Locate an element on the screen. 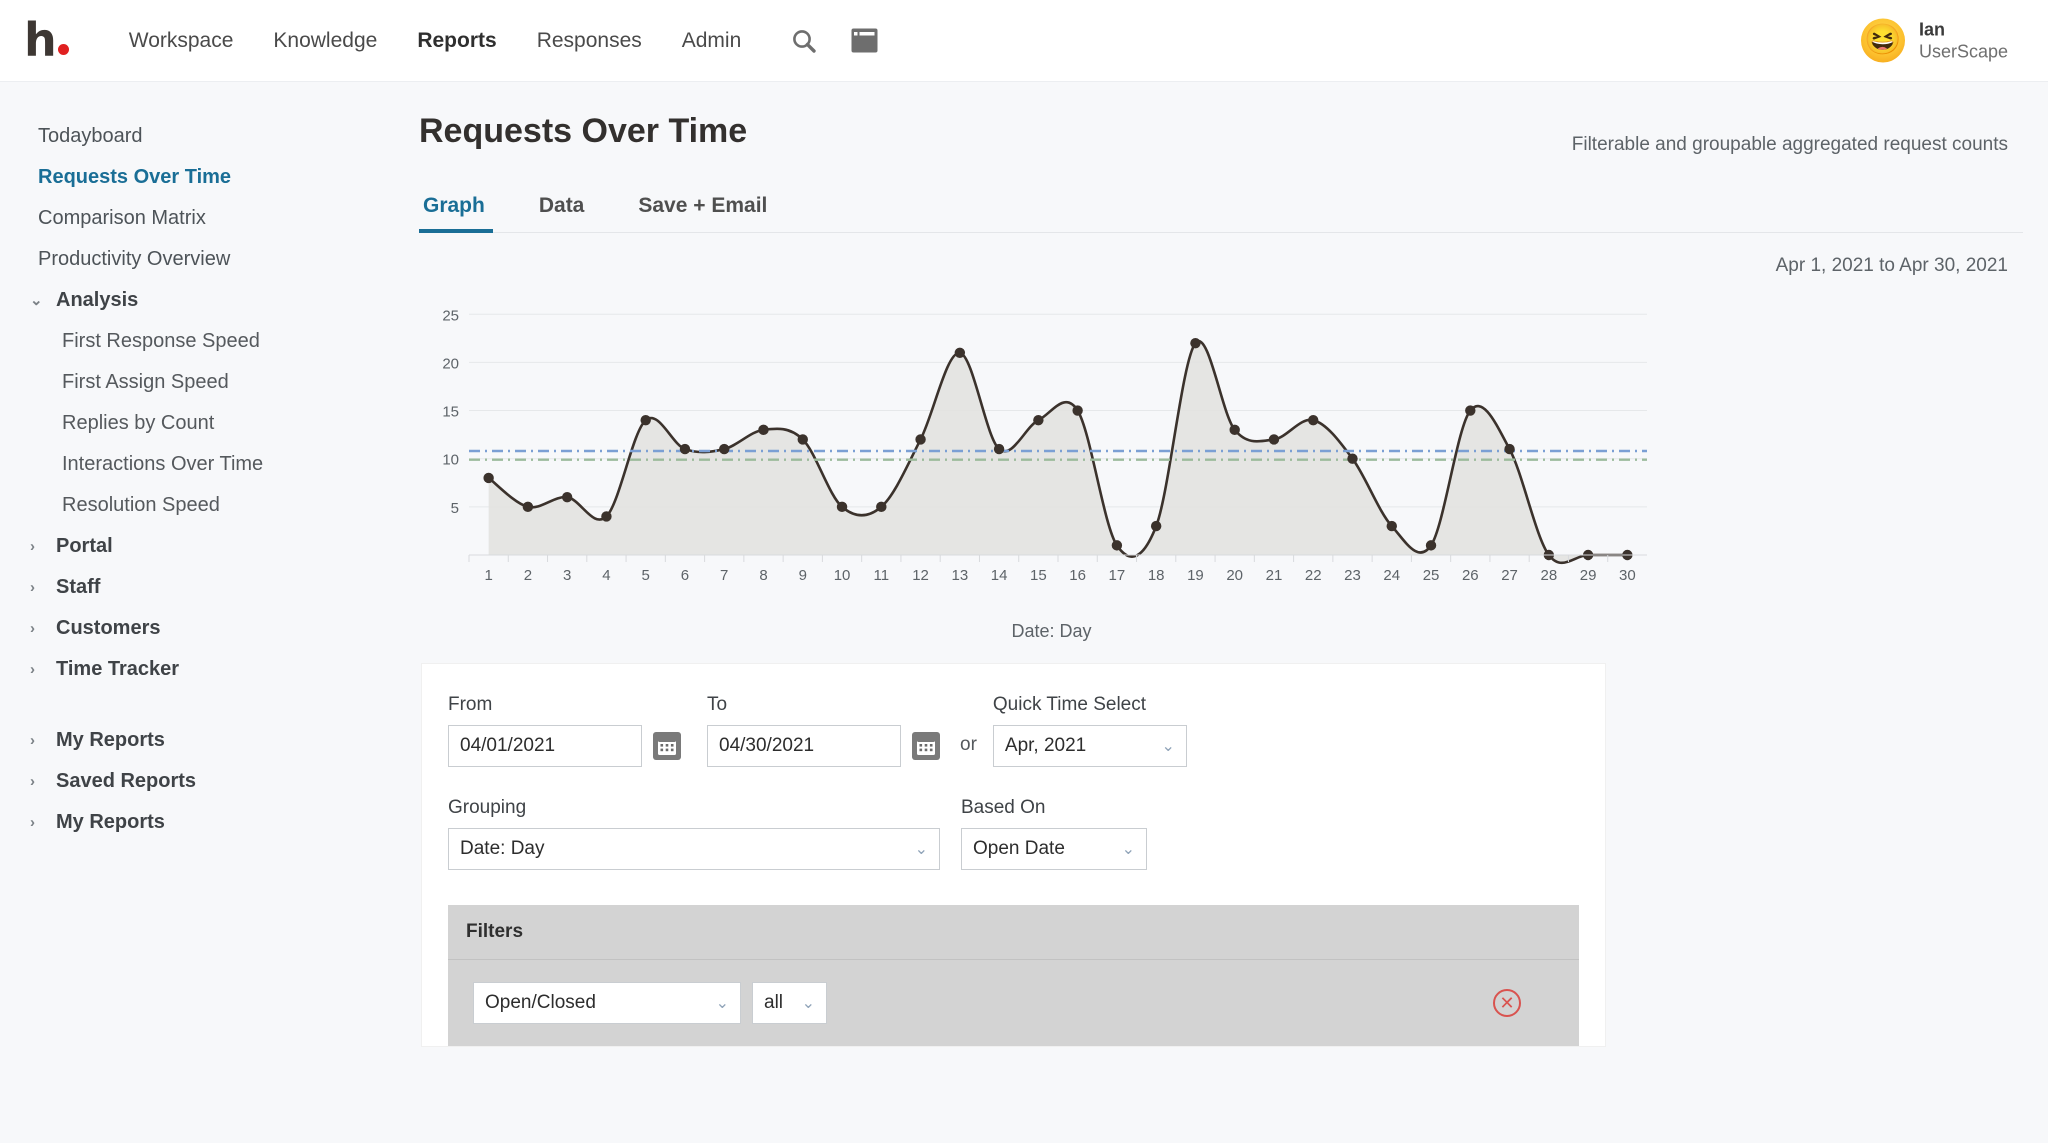  nav-item-workspace: Workspace is located at coordinates (181, 40).